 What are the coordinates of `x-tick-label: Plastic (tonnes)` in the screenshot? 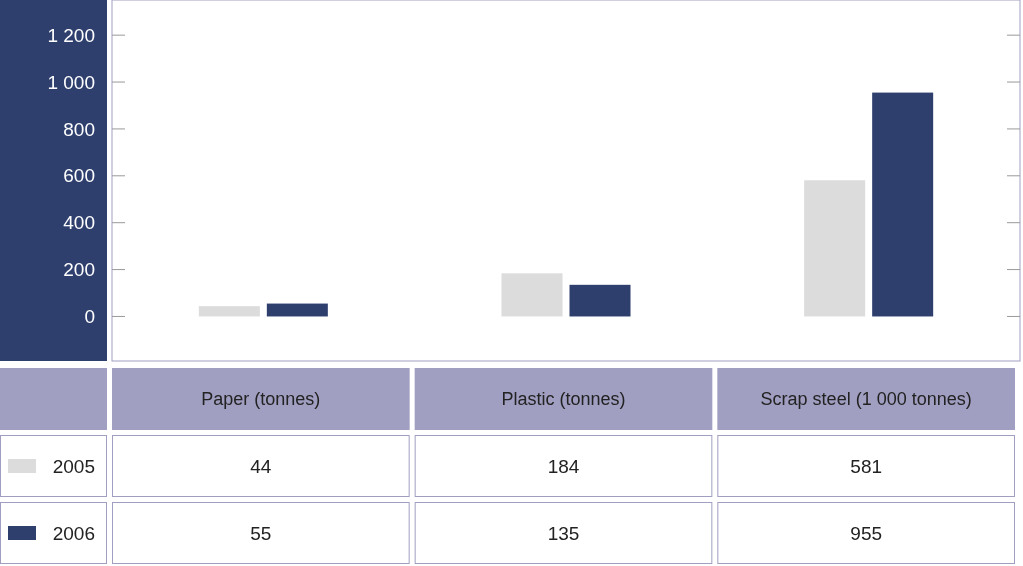 It's located at (563, 399).